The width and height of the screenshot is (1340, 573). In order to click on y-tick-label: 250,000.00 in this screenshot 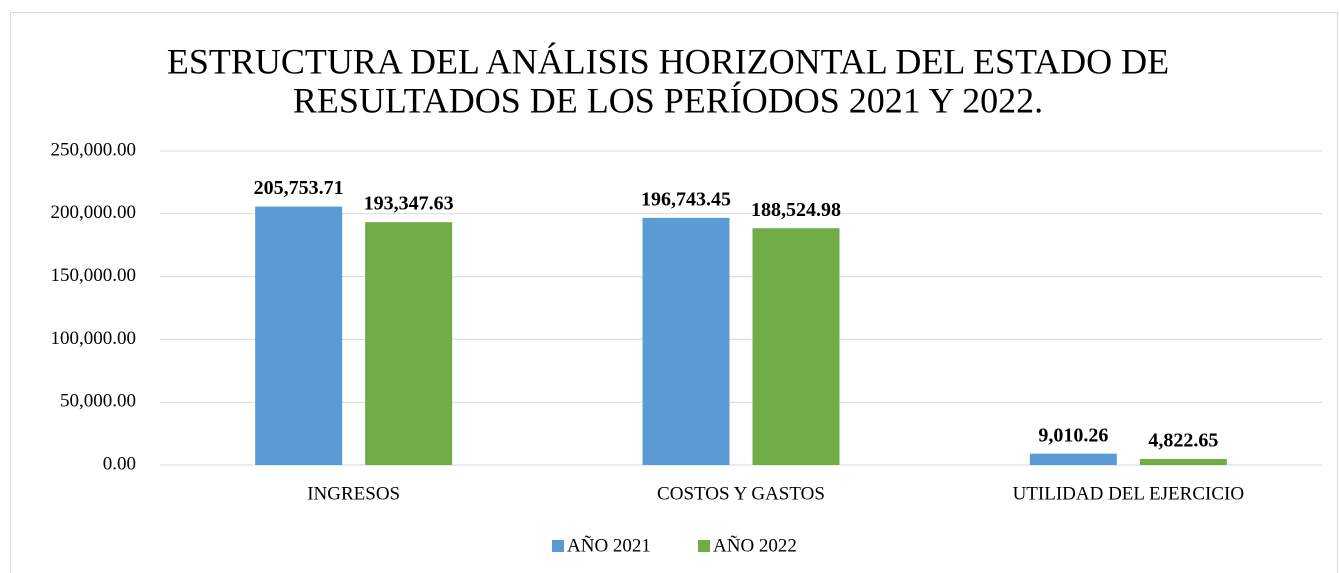, I will do `click(94, 149)`.